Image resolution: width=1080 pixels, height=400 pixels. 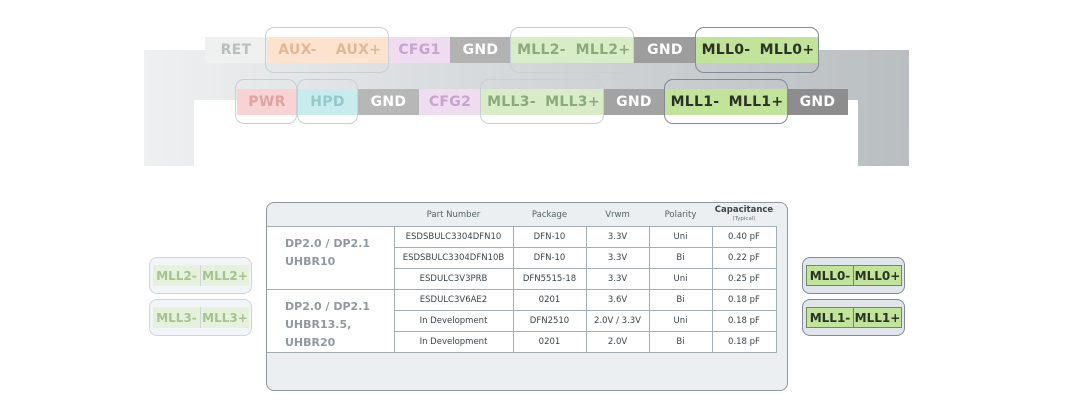 I want to click on pin-ret: RET, so click(x=236, y=50).